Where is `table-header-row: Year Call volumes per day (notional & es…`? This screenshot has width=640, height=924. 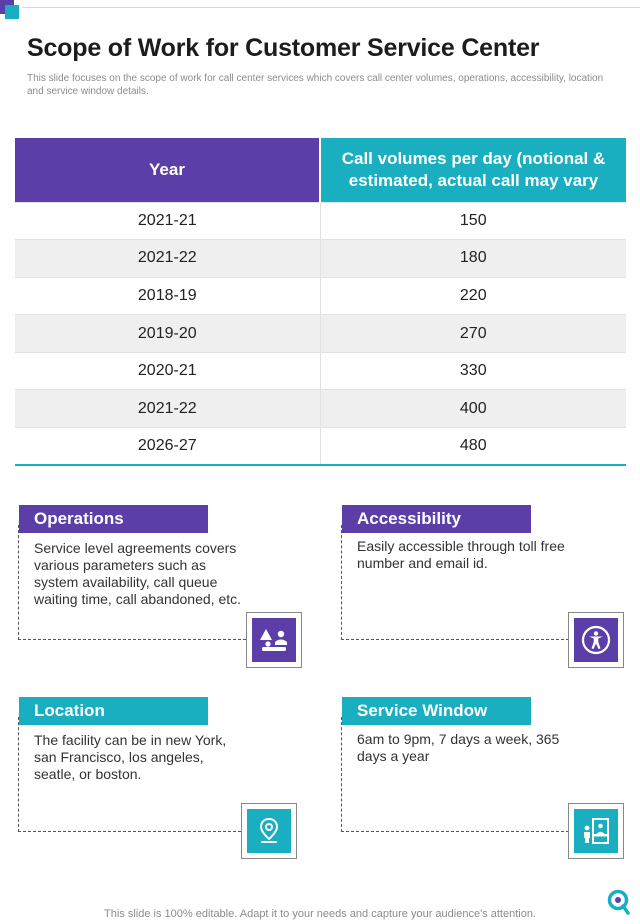
table-header-row: Year Call volumes per day (notional & es… is located at coordinates (320, 170).